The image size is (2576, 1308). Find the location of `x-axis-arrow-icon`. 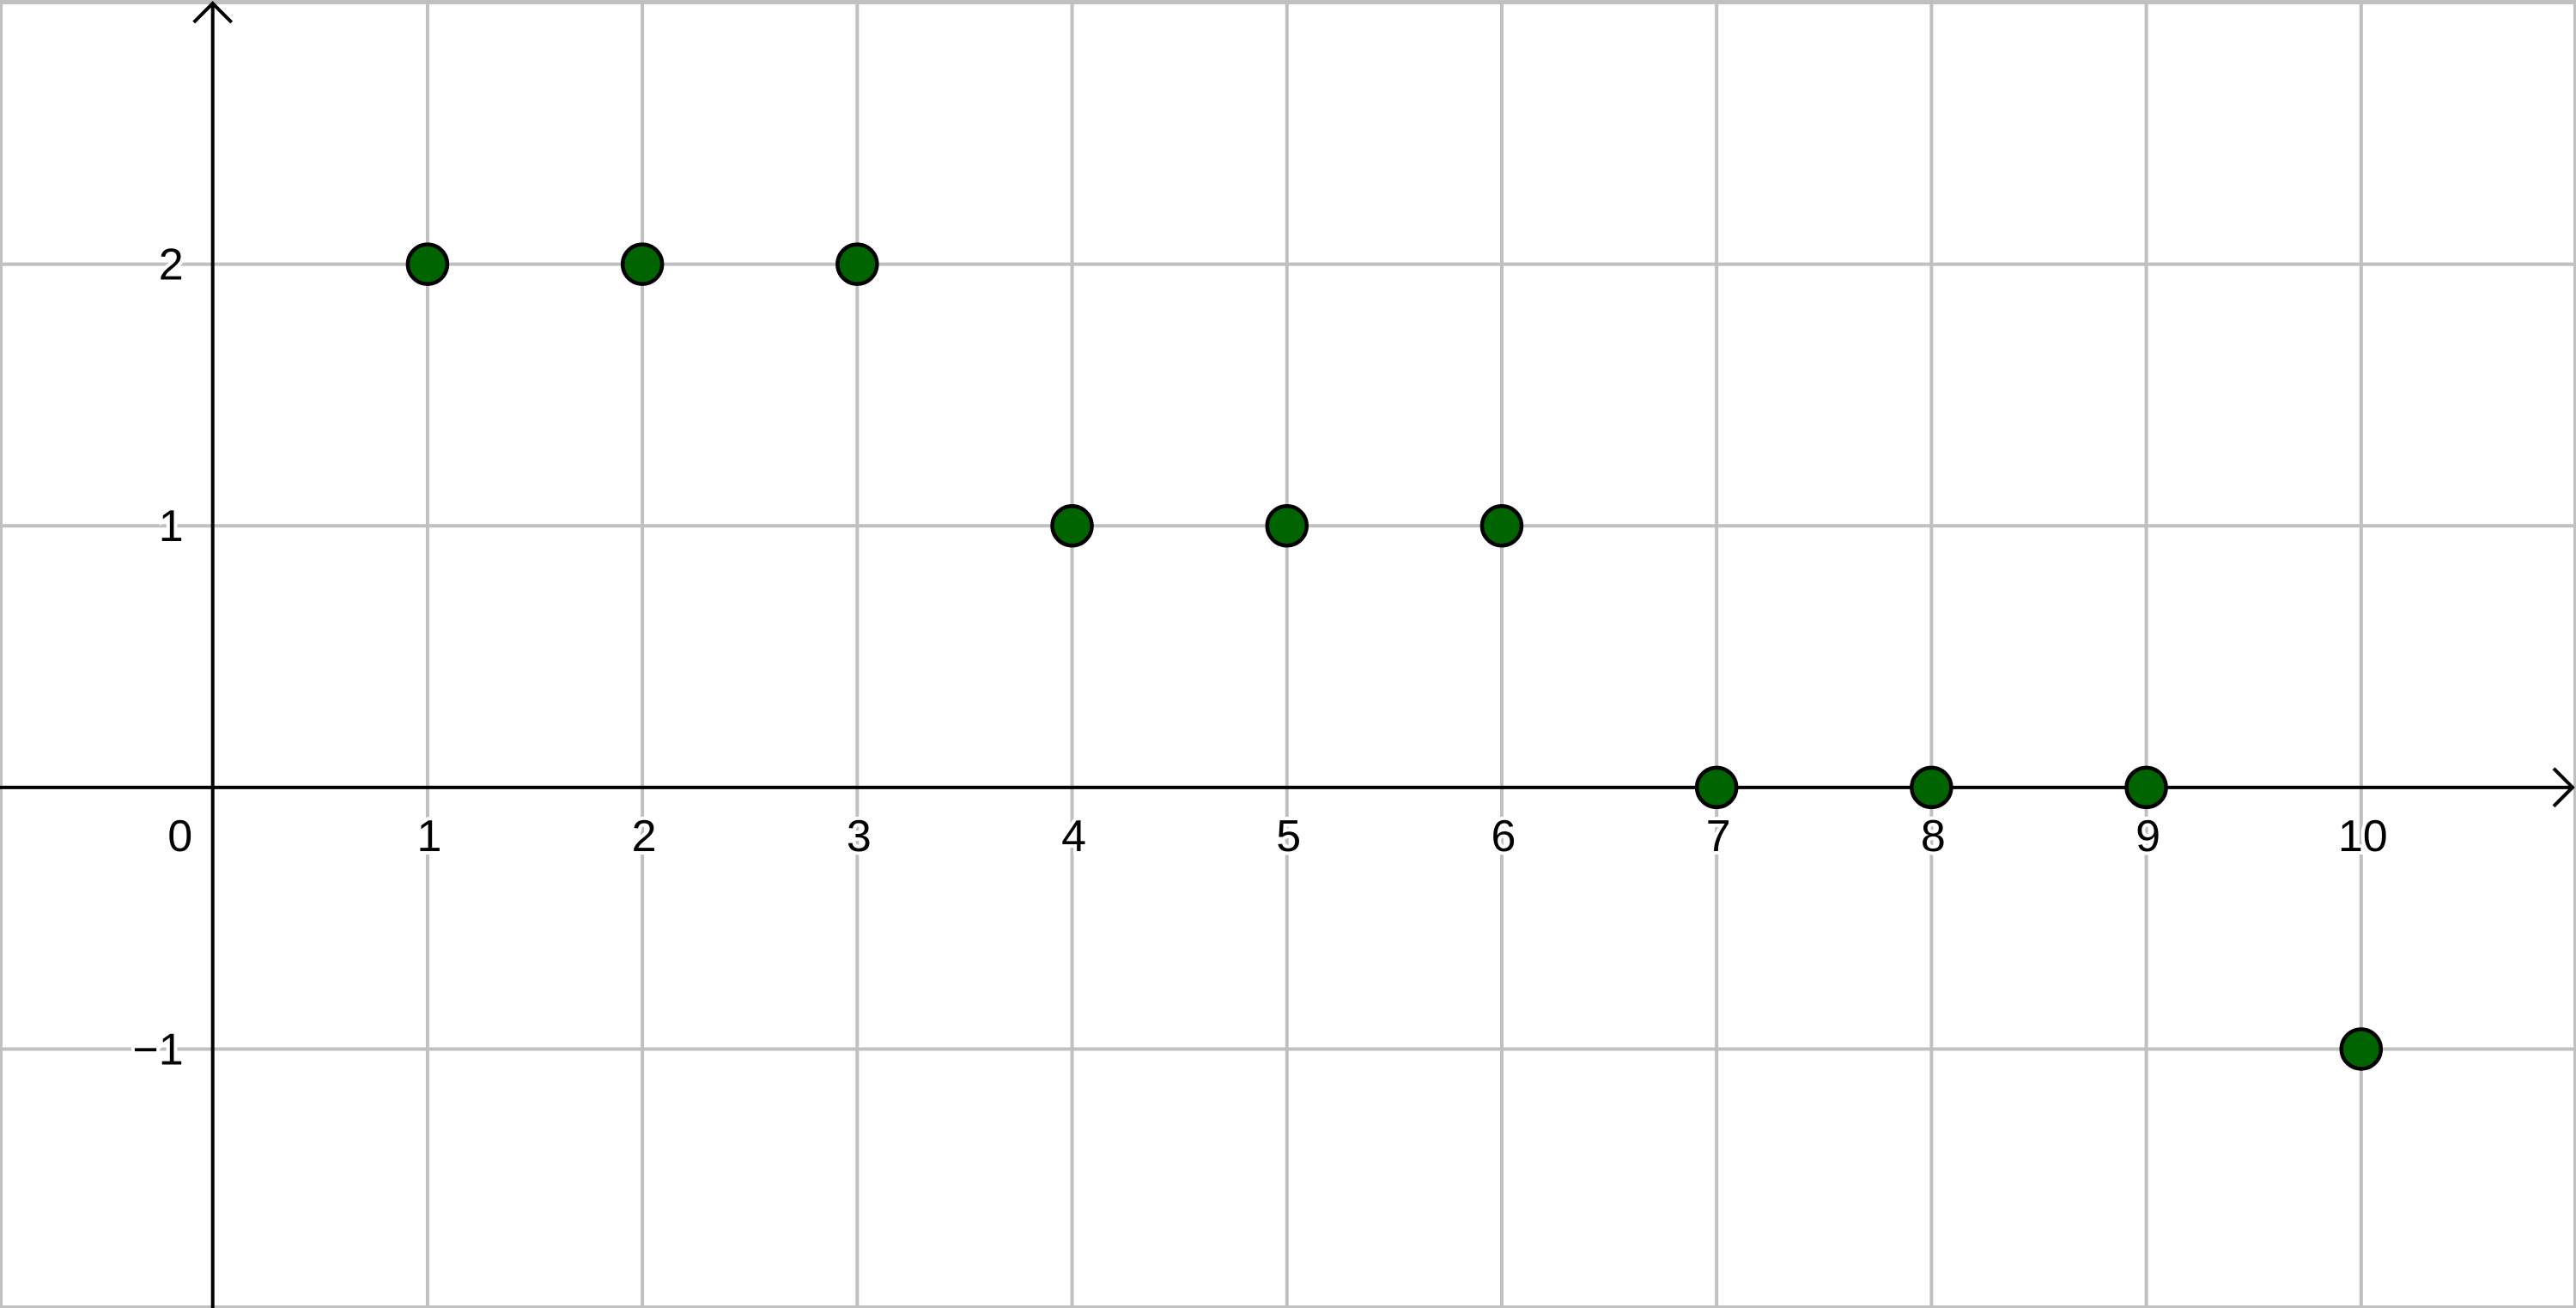

x-axis-arrow-icon is located at coordinates (2563, 787).